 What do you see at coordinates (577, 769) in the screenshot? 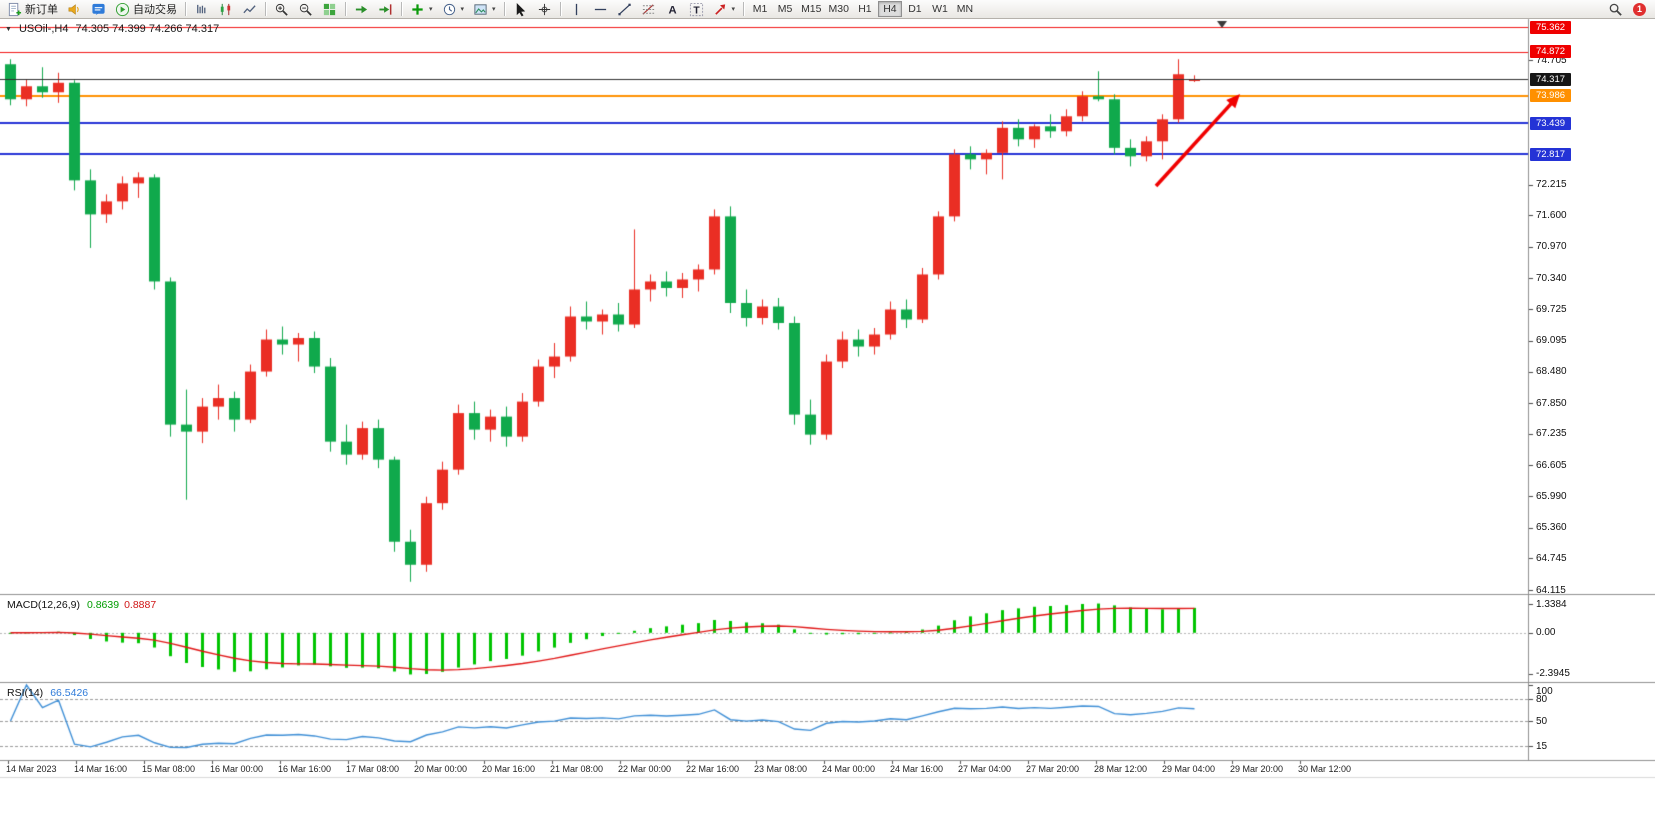
I see `time-axis-label: 21 Mar 08:00` at bounding box center [577, 769].